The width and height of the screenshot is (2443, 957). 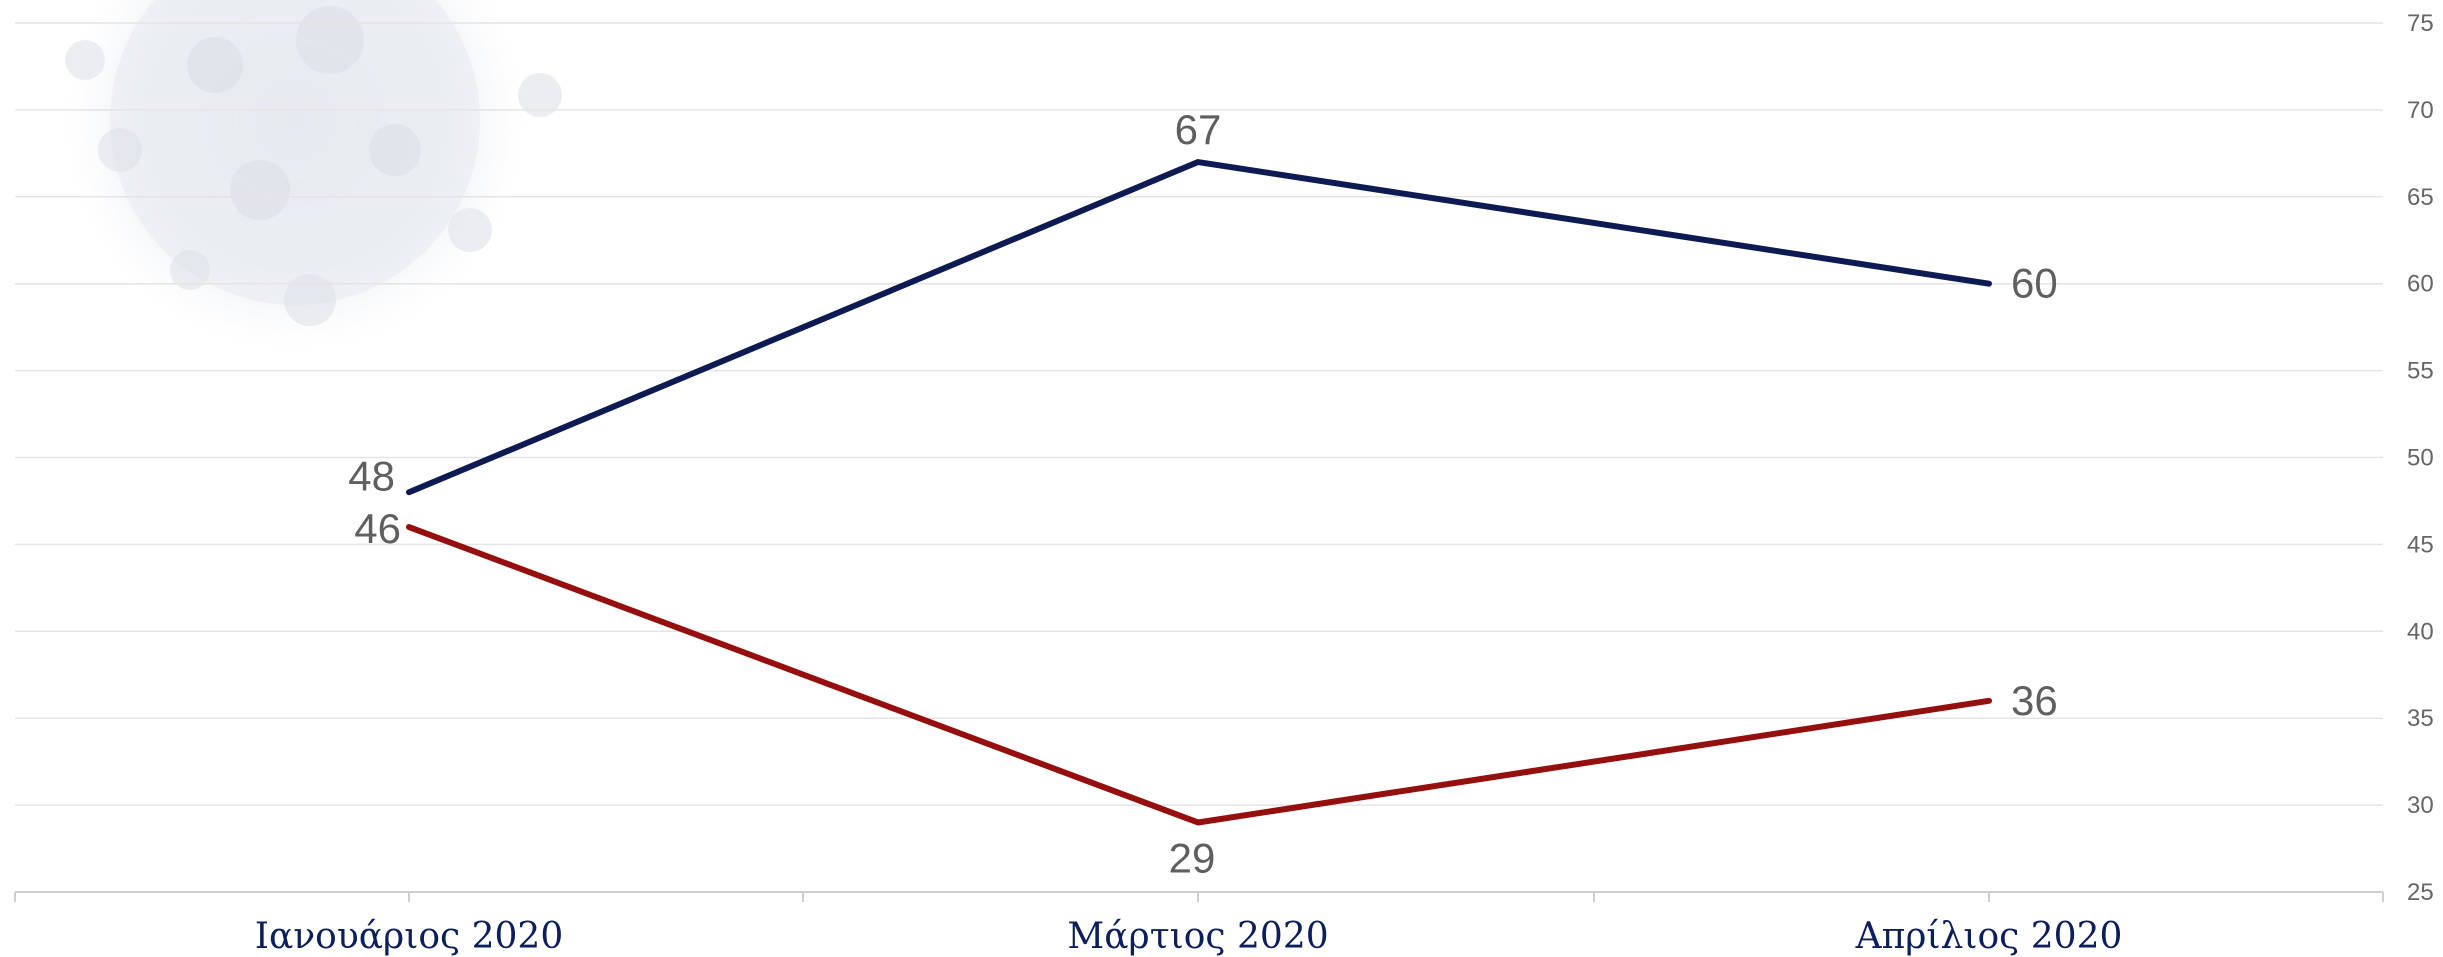 What do you see at coordinates (2420, 110) in the screenshot?
I see `y-tick-label: 70` at bounding box center [2420, 110].